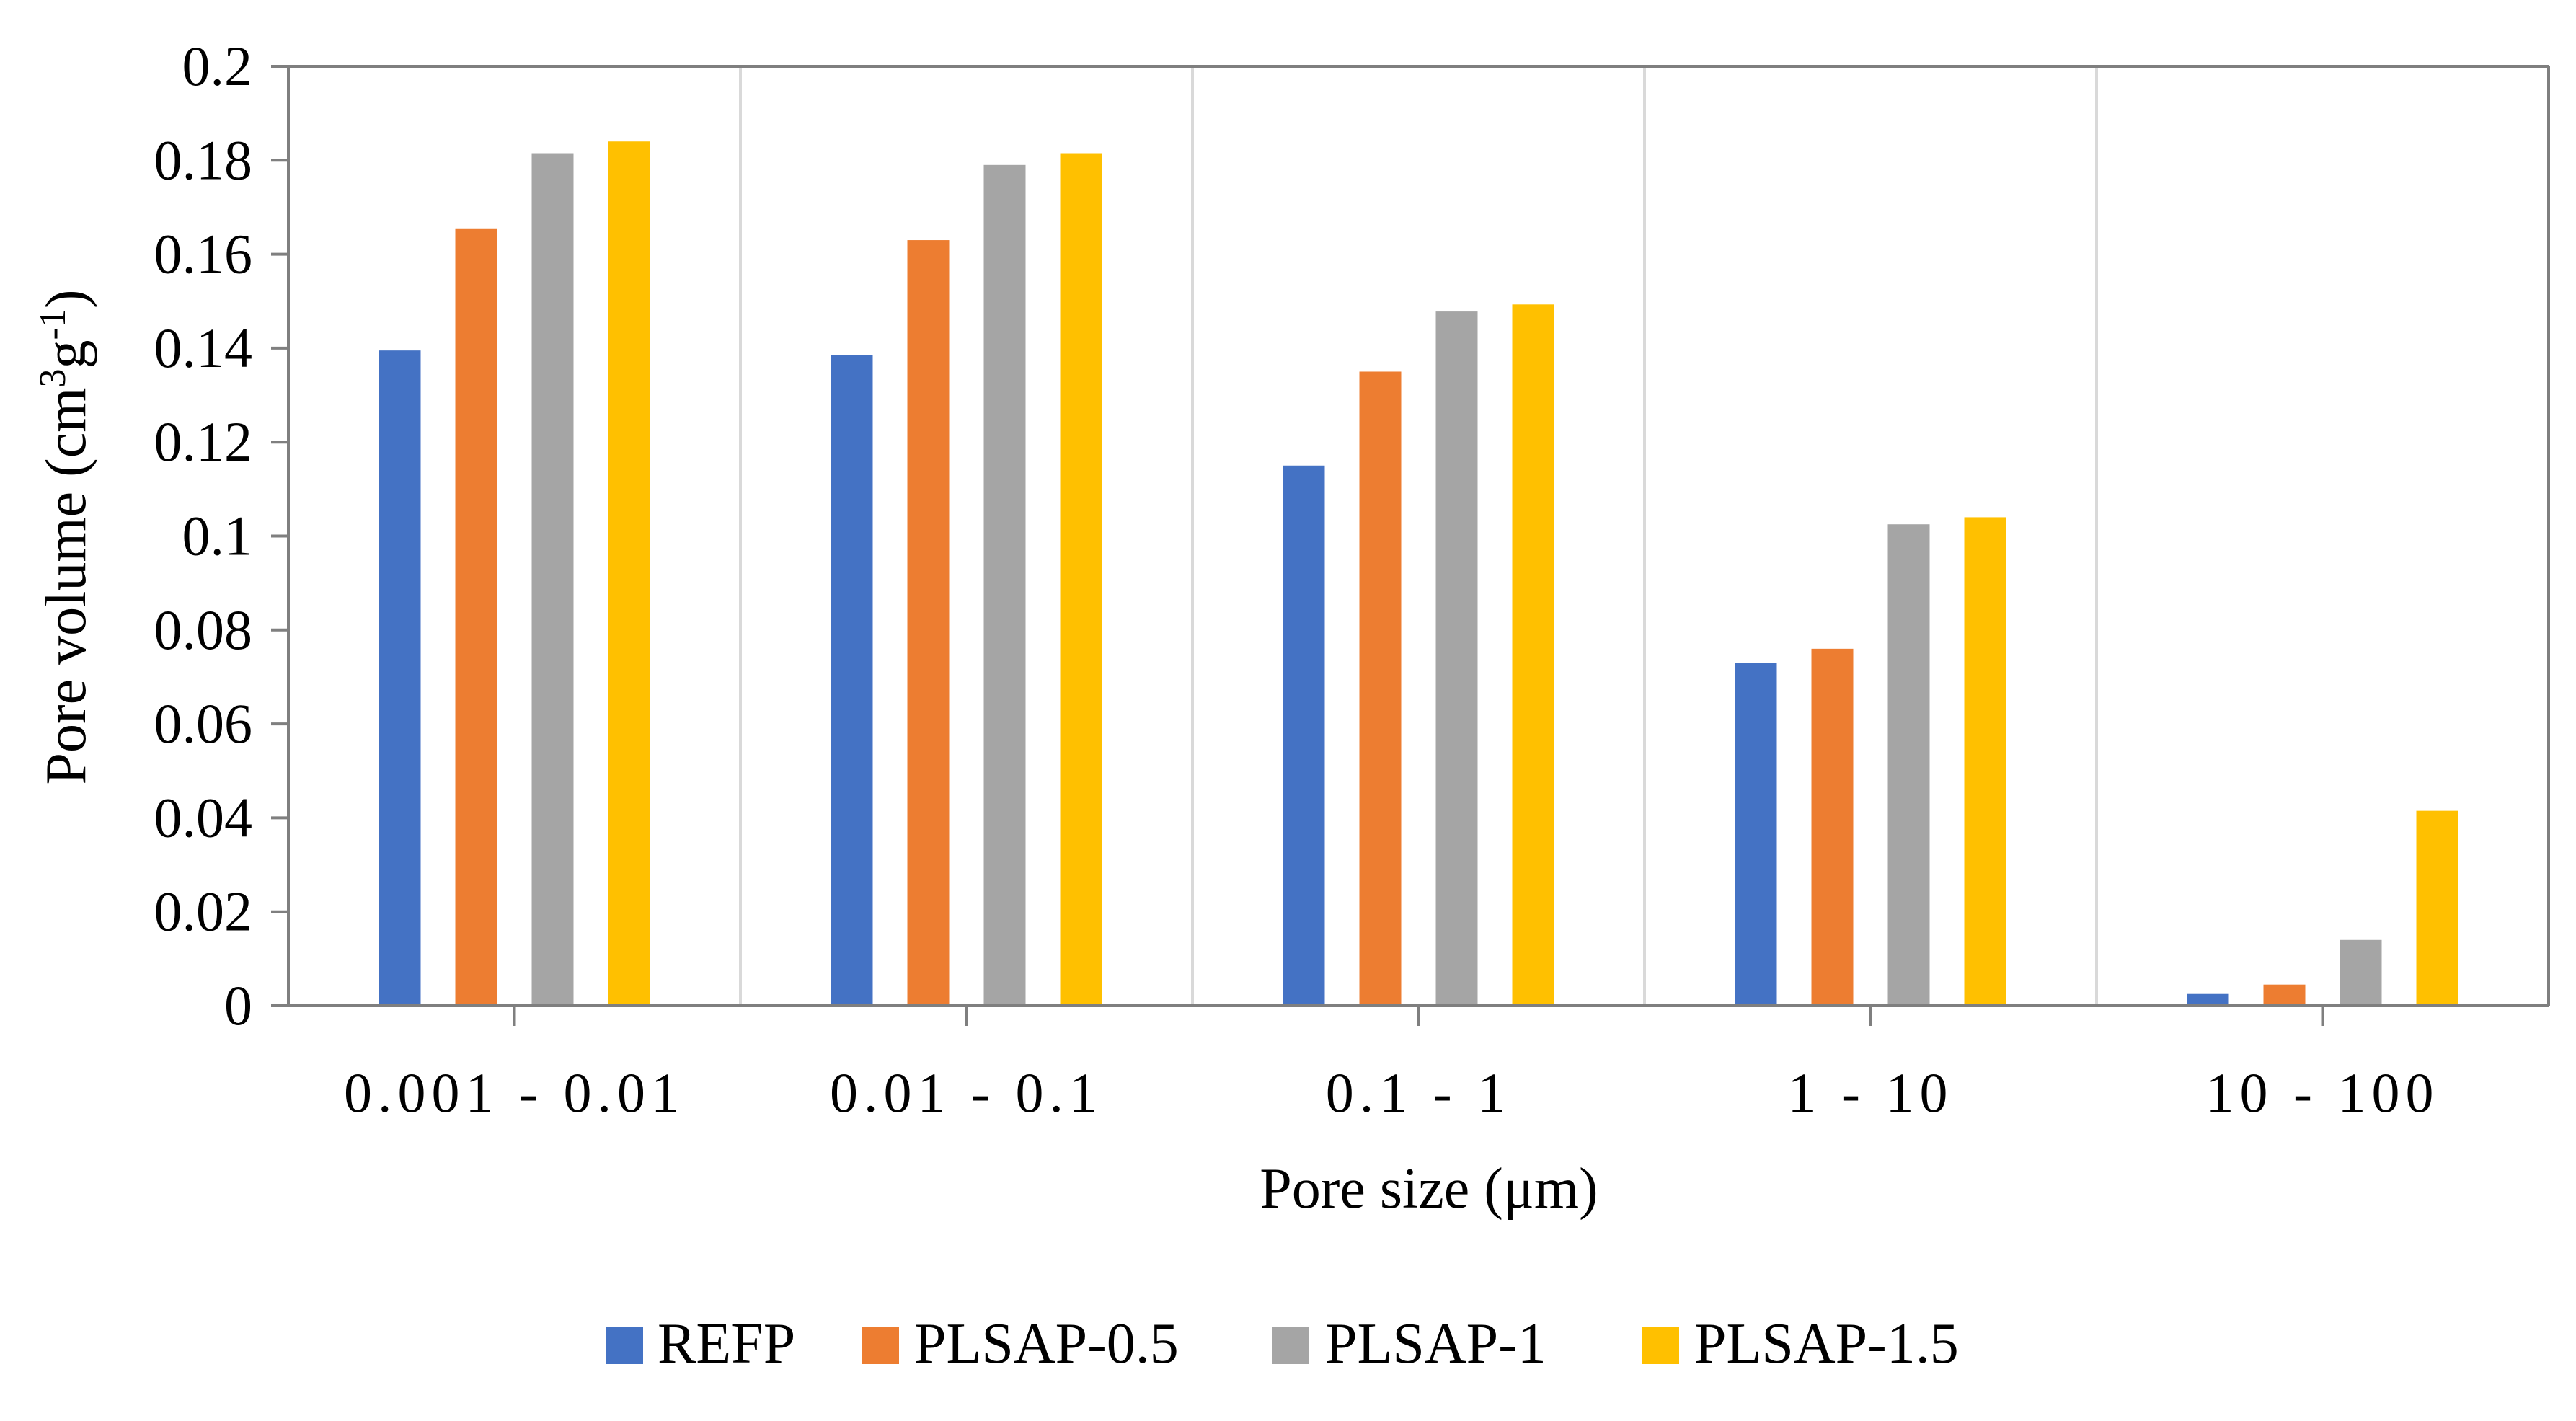 Image resolution: width=2576 pixels, height=1421 pixels. What do you see at coordinates (203, 911) in the screenshot?
I see `y-tick-label: 0.02` at bounding box center [203, 911].